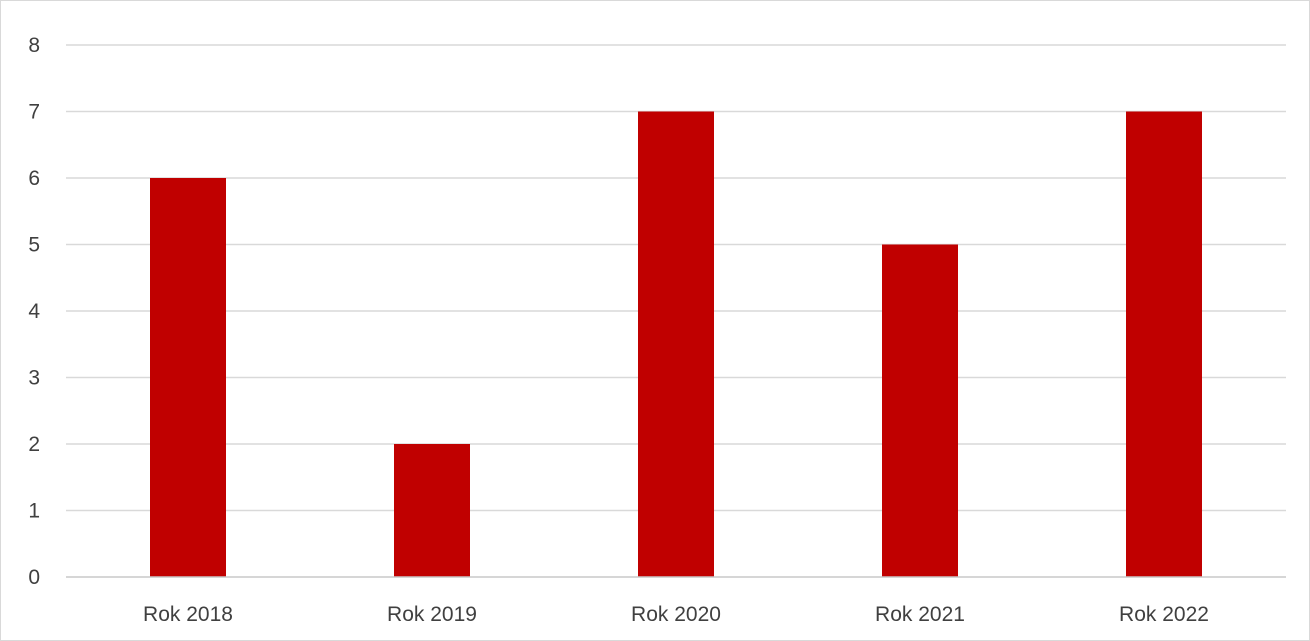 This screenshot has width=1310, height=641. What do you see at coordinates (34, 511) in the screenshot?
I see `y-tick-label: 1` at bounding box center [34, 511].